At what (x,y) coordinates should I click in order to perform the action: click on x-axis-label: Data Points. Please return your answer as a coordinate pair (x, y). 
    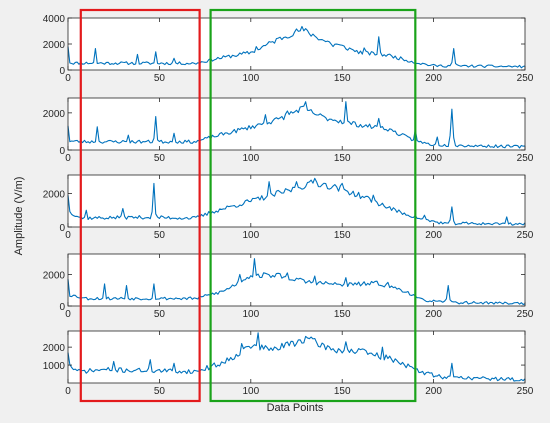
    Looking at the image, I should click on (295, 408).